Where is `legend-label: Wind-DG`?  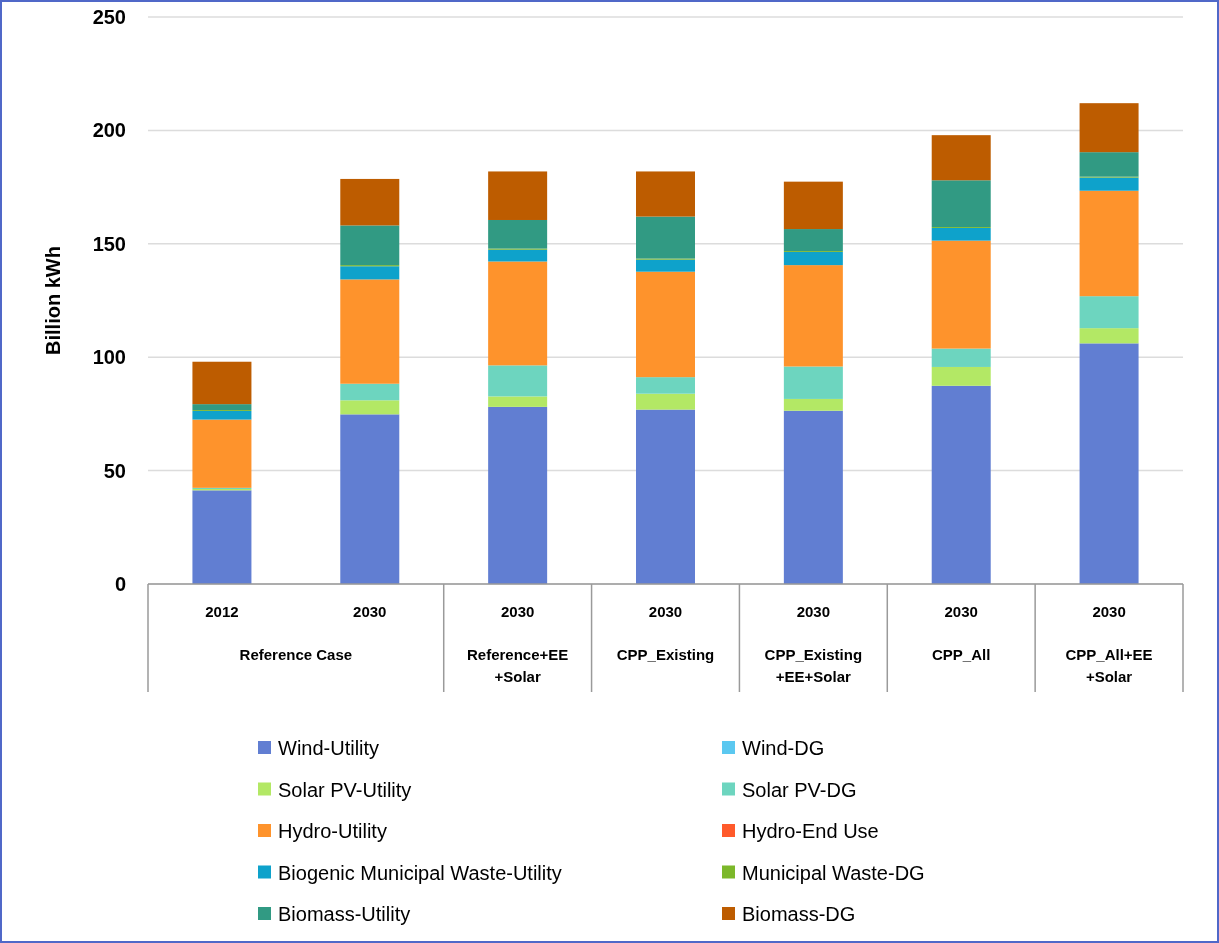
legend-label: Wind-DG is located at coordinates (783, 748).